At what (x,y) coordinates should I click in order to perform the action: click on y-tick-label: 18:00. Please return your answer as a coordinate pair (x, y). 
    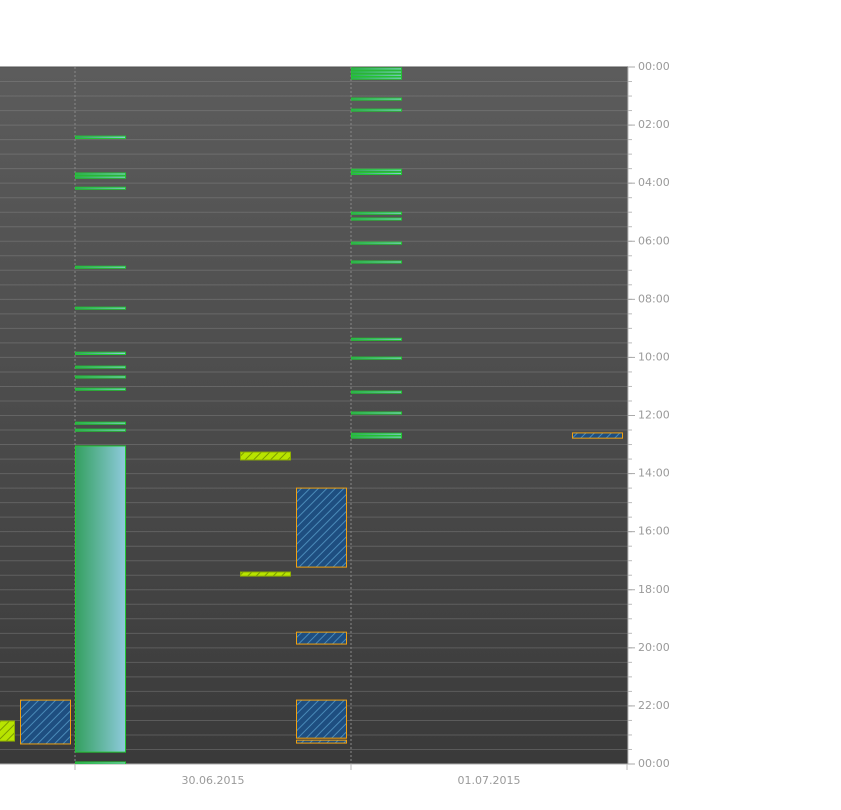
    Looking at the image, I should click on (654, 589).